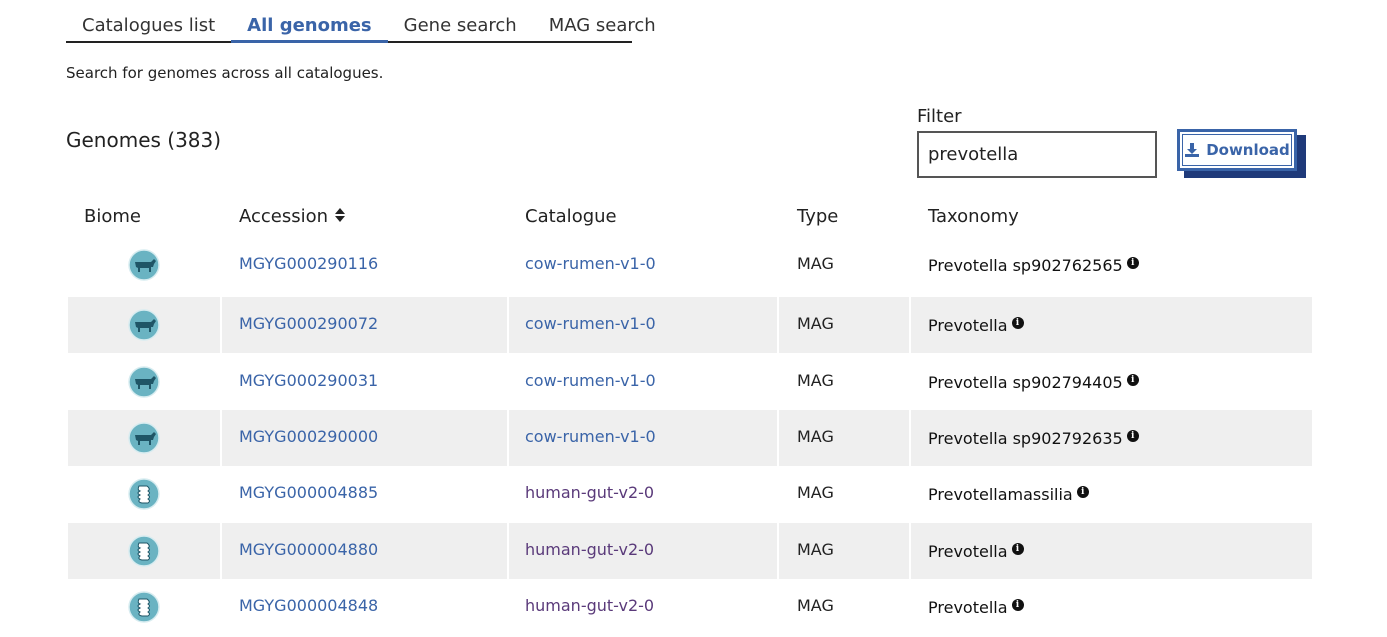 This screenshot has height=637, width=1387. Describe the element at coordinates (939, 116) in the screenshot. I see `filter-label: Filter` at that location.